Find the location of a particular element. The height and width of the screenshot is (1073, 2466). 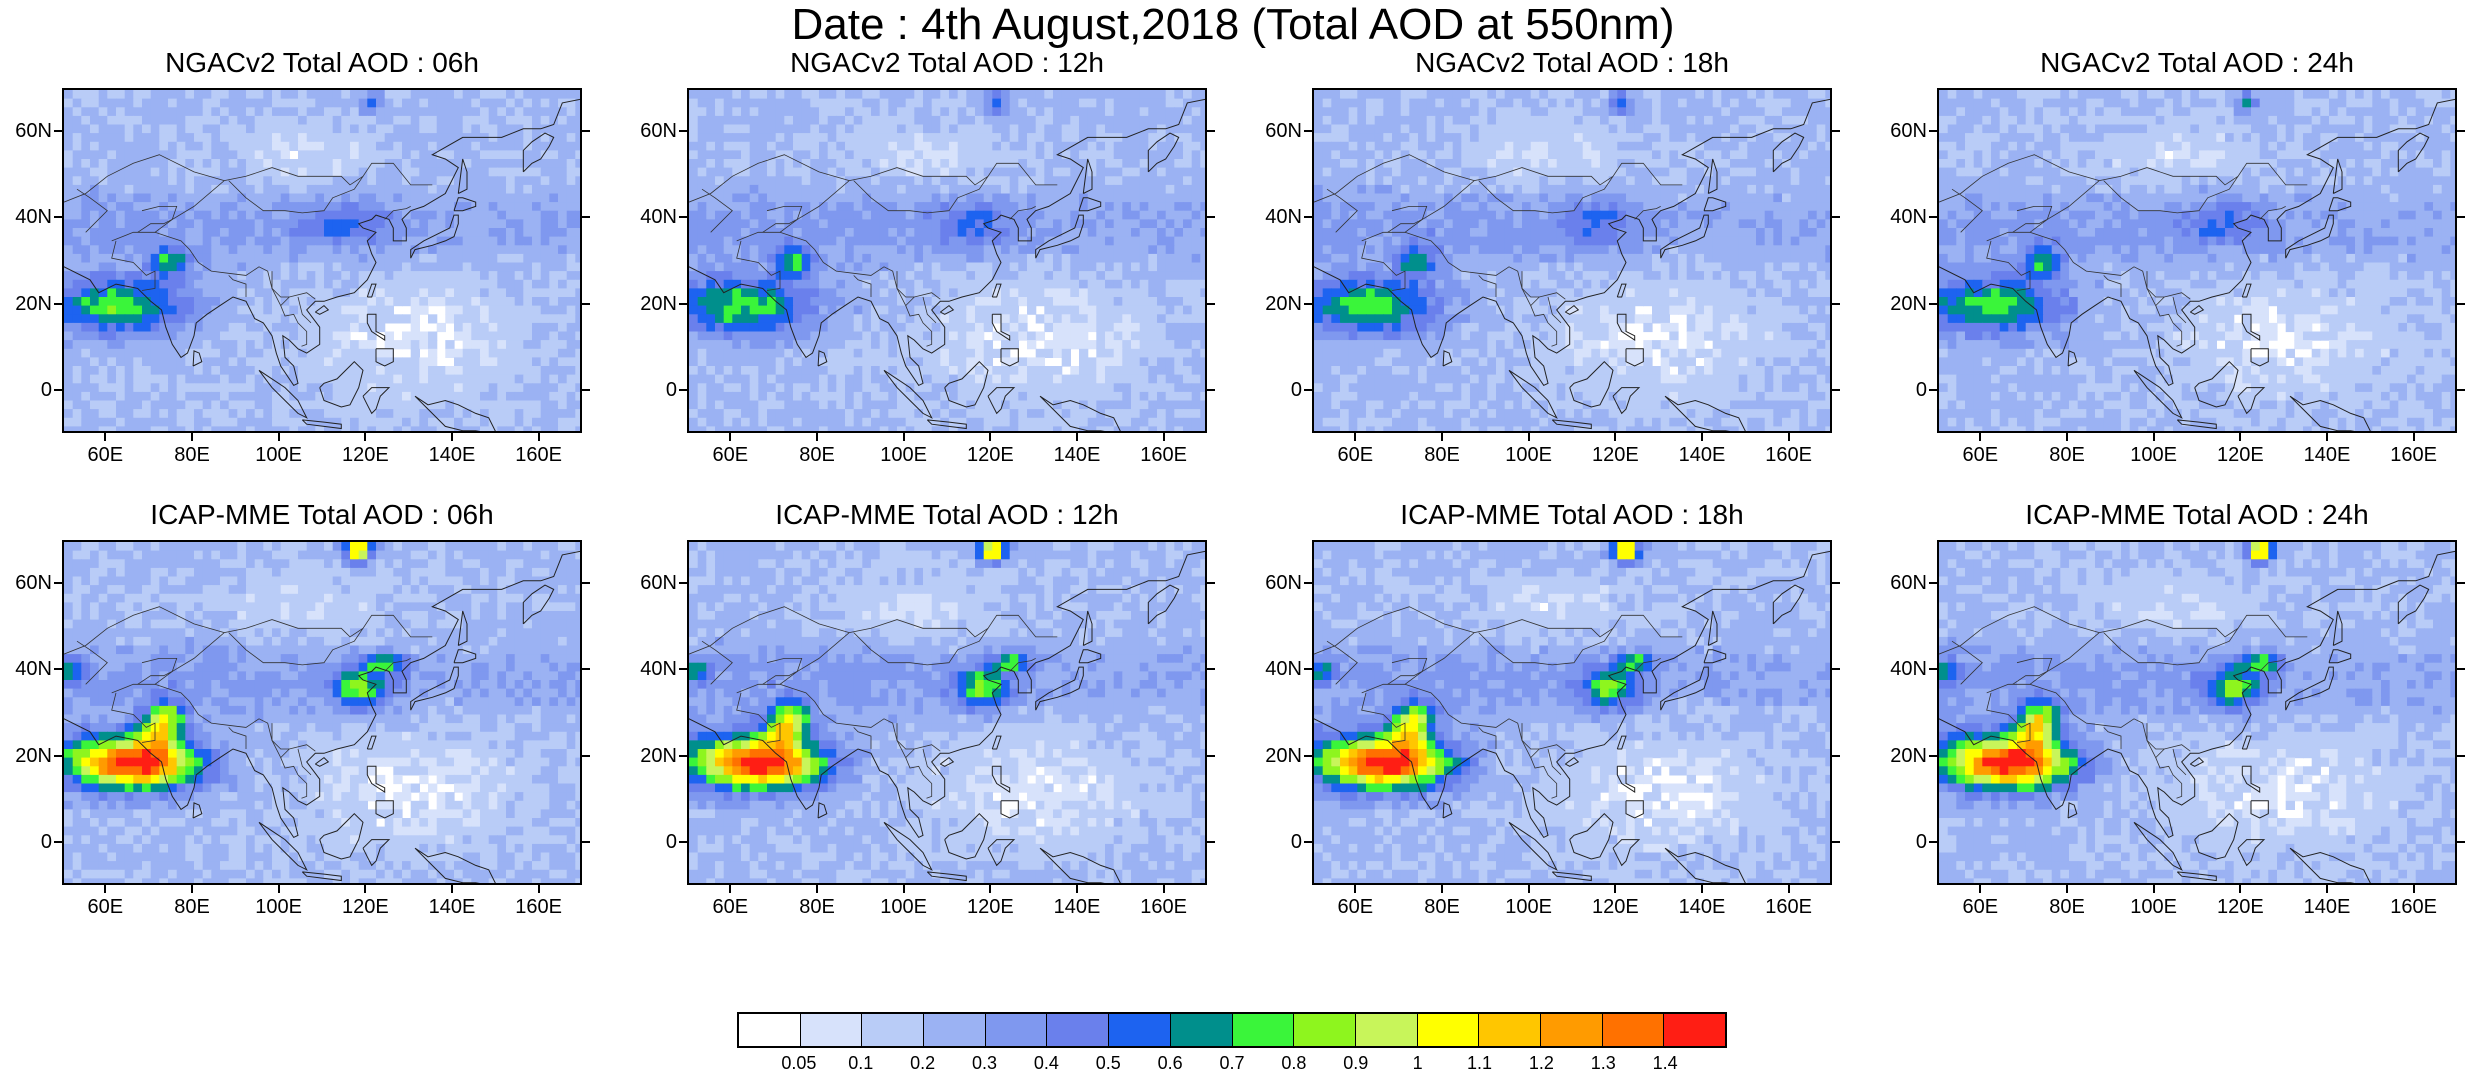

panel-title: ICAP-MME Total AOD : 06h is located at coordinates (322, 515).